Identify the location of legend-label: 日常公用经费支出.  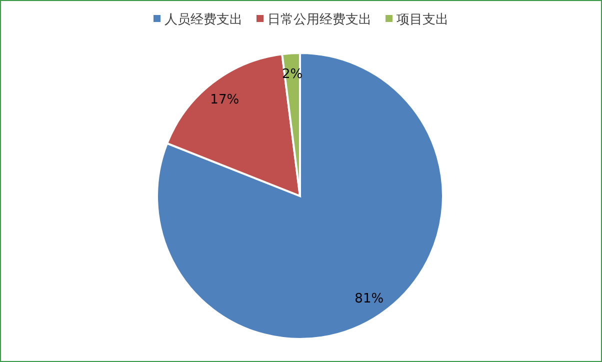
(320, 20).